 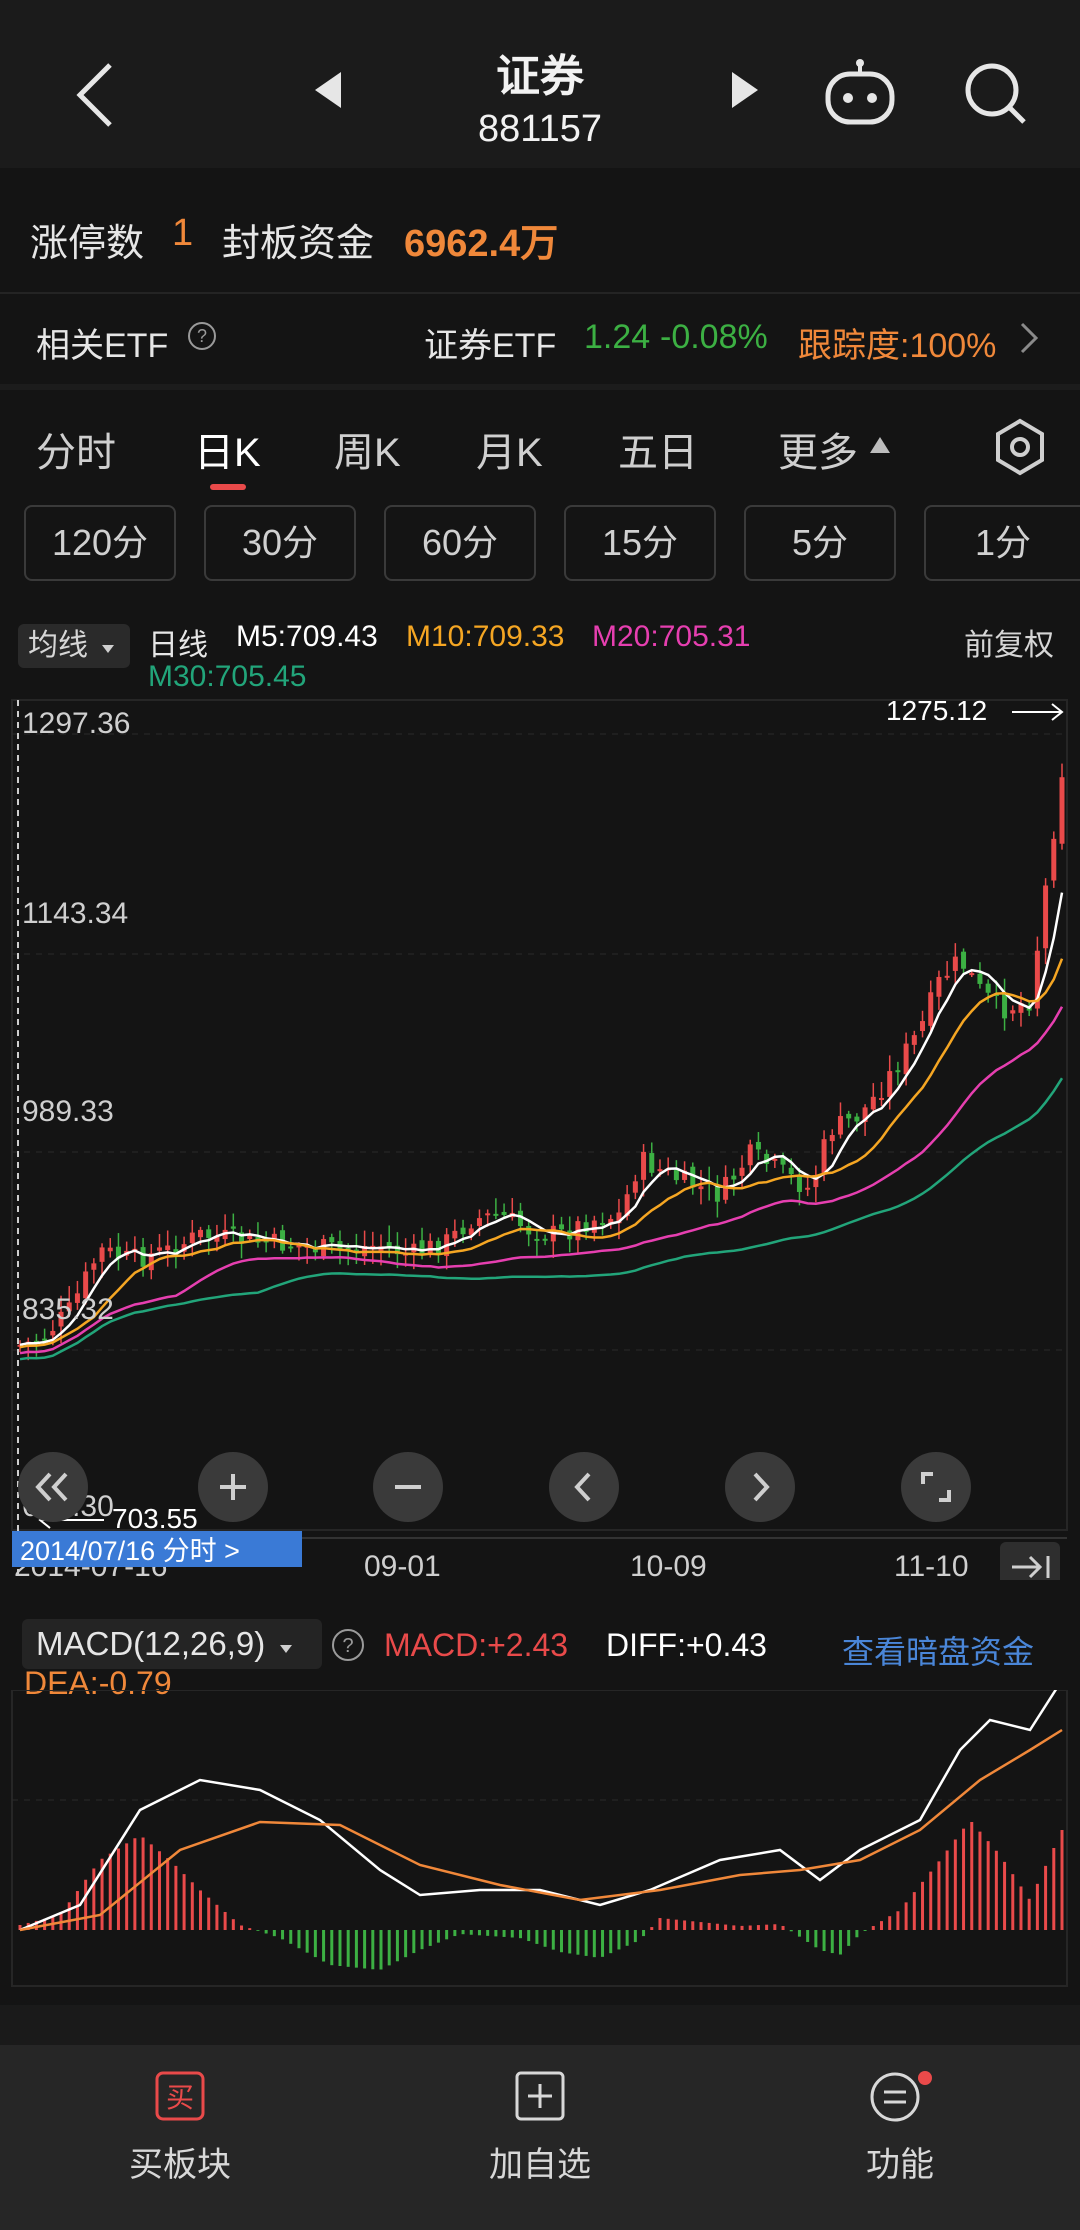 I want to click on minus-icon, so click(x=408, y=1487).